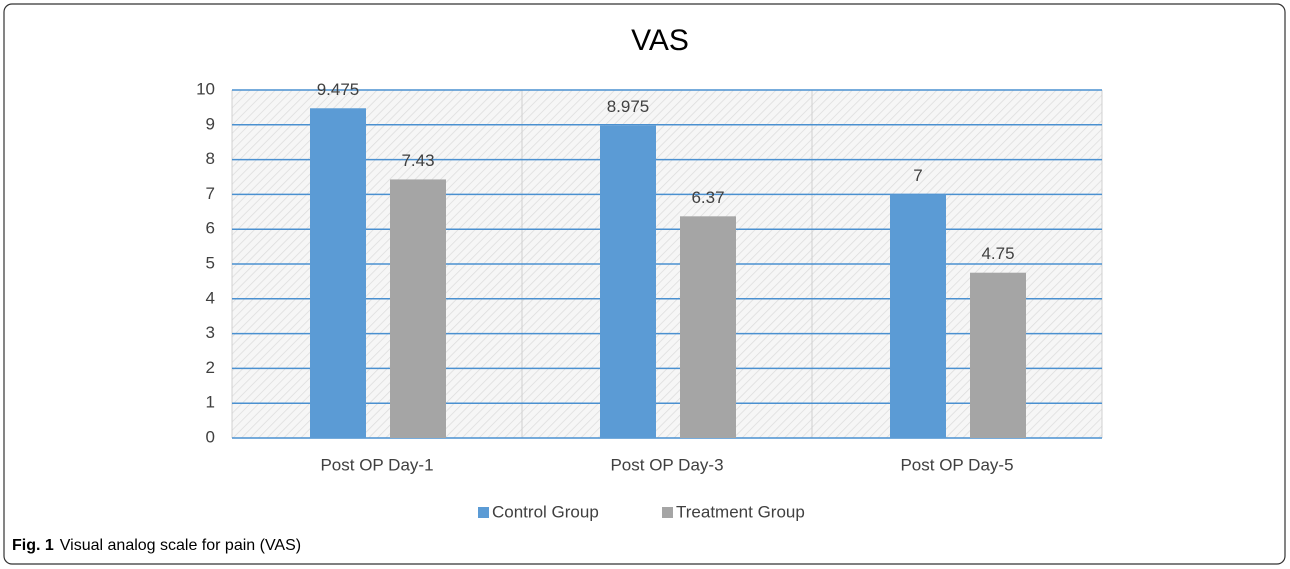 The height and width of the screenshot is (569, 1290). I want to click on x-tick-label: Post OP Day-5, so click(956, 464).